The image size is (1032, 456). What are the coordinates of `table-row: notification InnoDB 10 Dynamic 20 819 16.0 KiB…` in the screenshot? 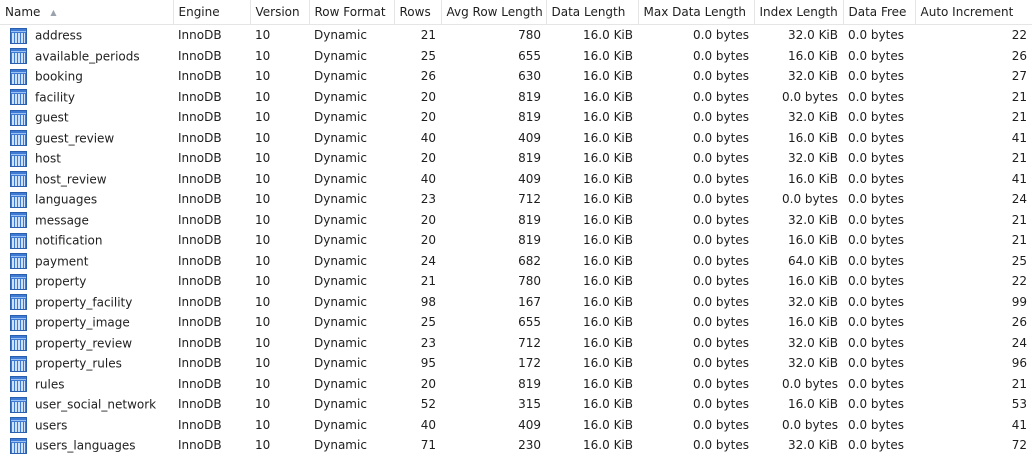 It's located at (516, 240).